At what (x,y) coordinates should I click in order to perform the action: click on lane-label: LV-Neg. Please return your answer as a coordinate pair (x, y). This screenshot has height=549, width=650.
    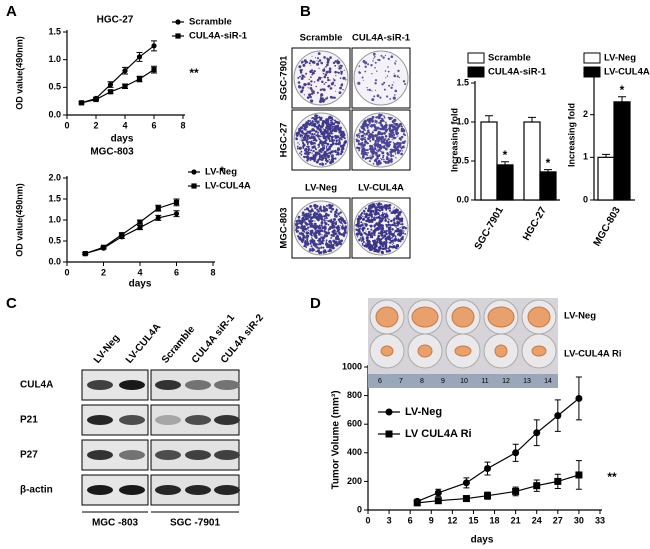
    Looking at the image, I should click on (107, 349).